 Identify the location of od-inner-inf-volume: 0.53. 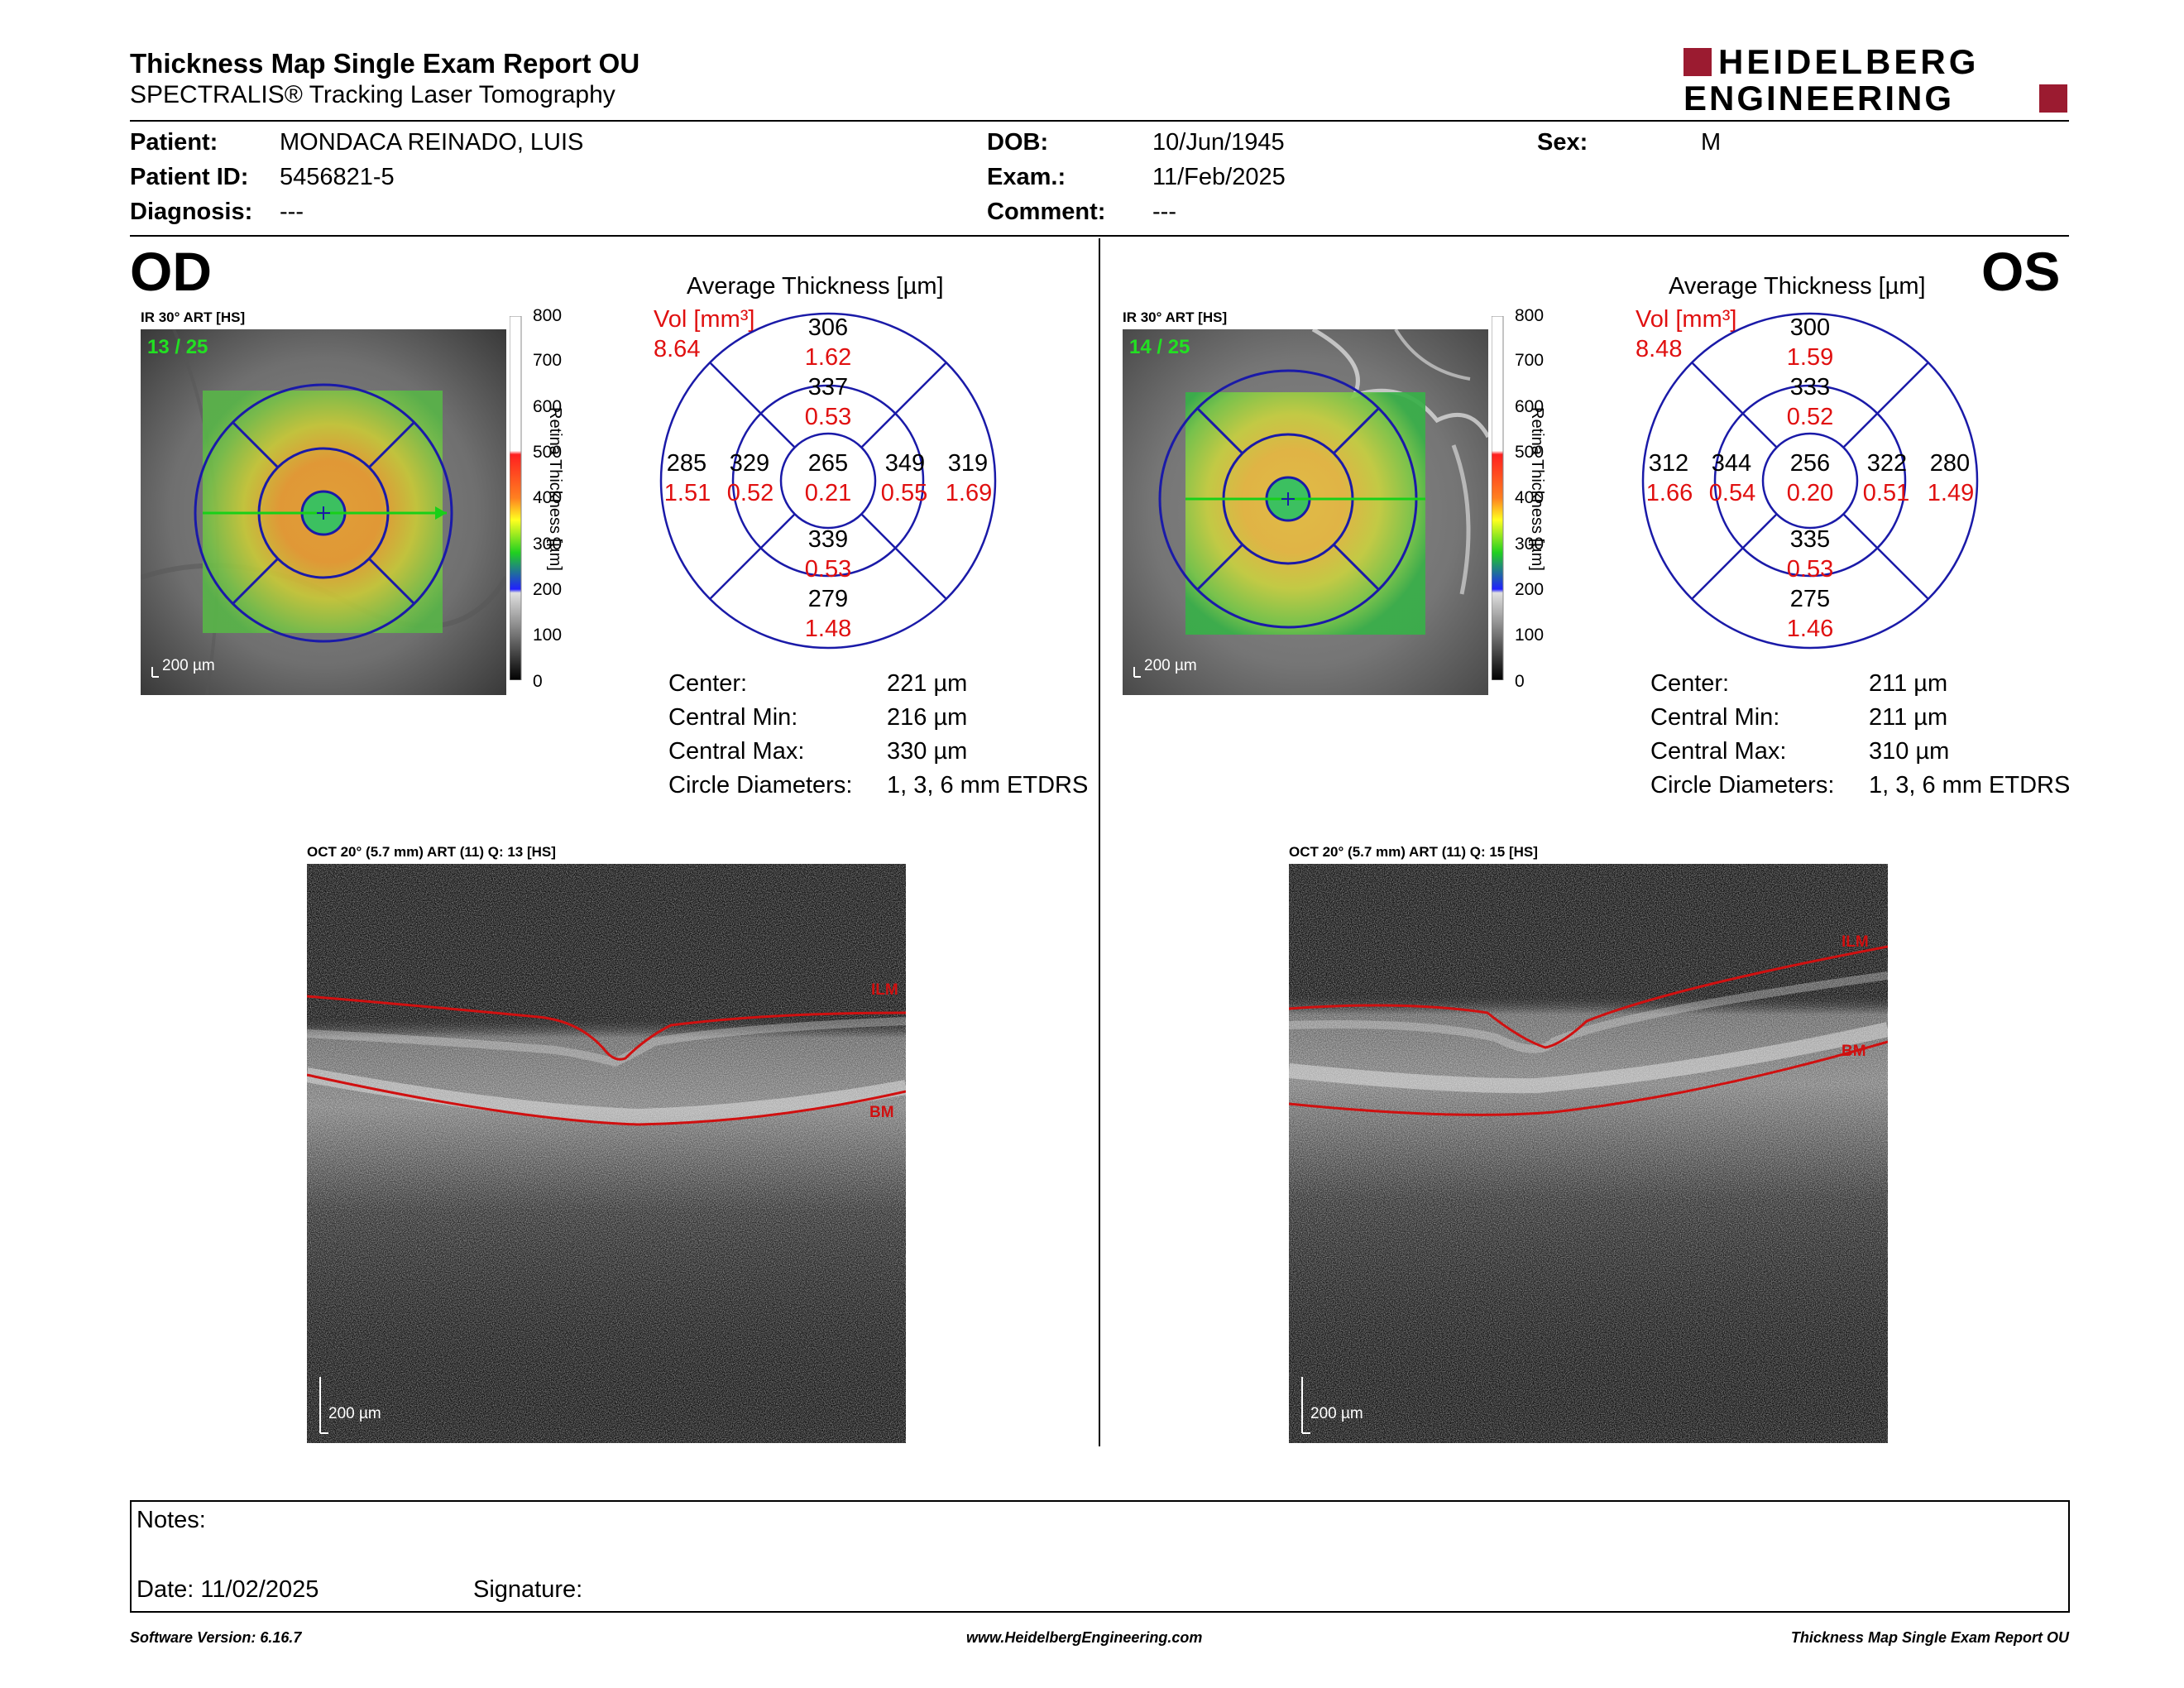
(828, 569).